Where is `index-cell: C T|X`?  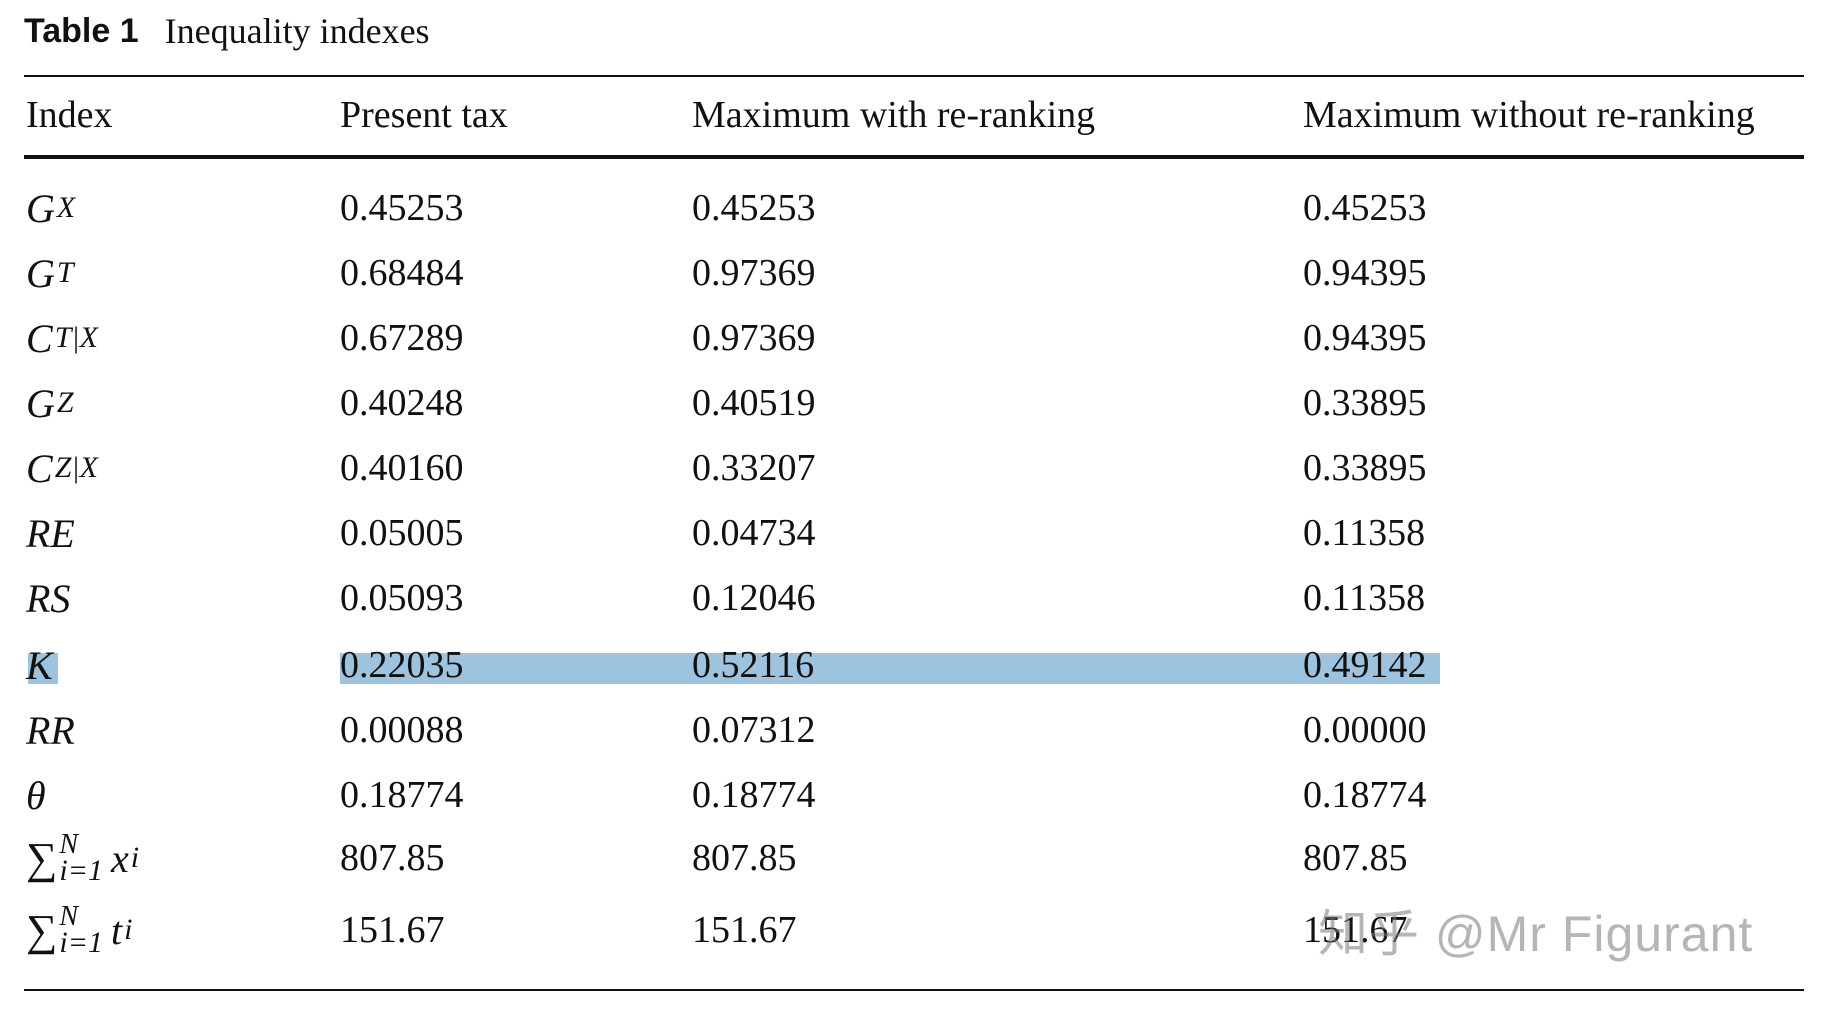 index-cell: C T|X is located at coordinates (62, 338).